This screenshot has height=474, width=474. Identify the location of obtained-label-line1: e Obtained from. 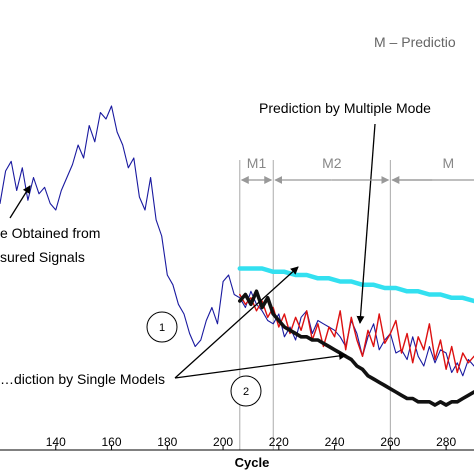
(50, 233).